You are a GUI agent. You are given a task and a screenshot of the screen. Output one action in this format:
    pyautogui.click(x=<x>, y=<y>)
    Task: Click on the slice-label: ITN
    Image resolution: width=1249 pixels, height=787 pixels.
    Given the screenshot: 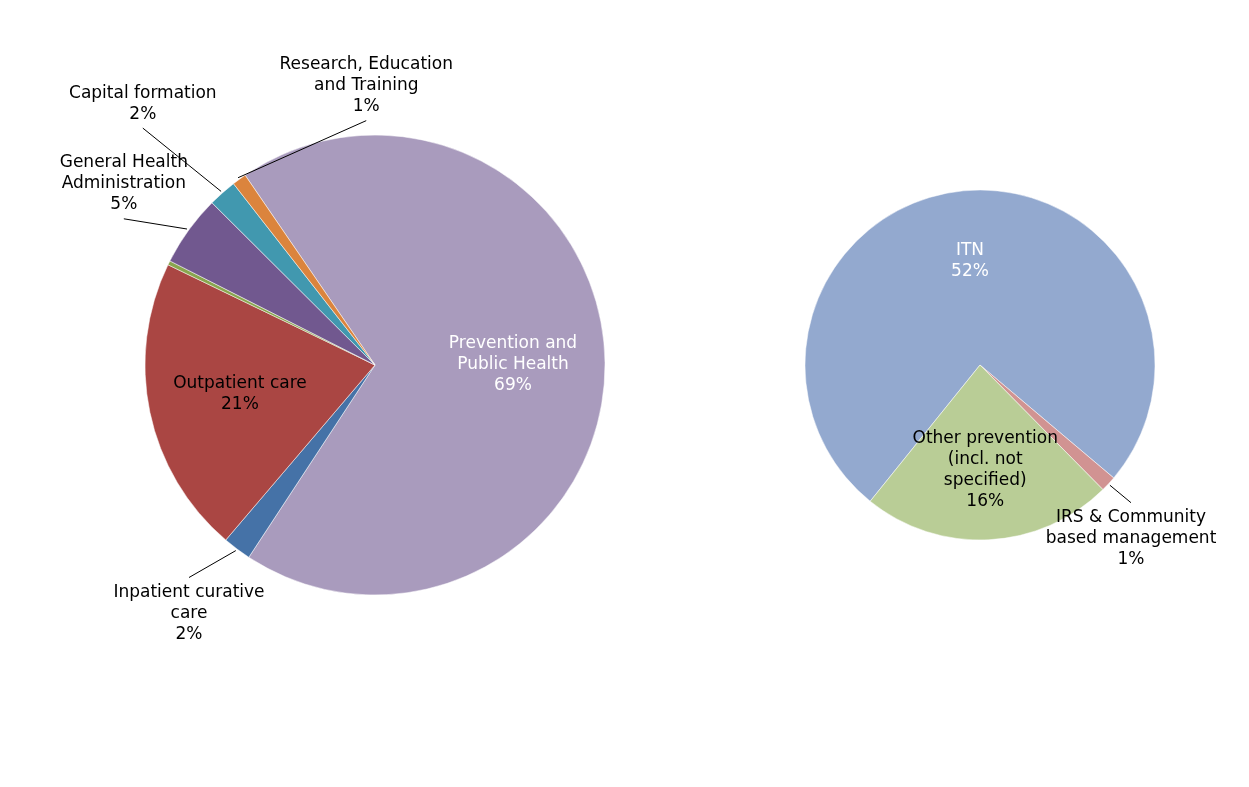 What is the action you would take?
    pyautogui.click(x=970, y=248)
    